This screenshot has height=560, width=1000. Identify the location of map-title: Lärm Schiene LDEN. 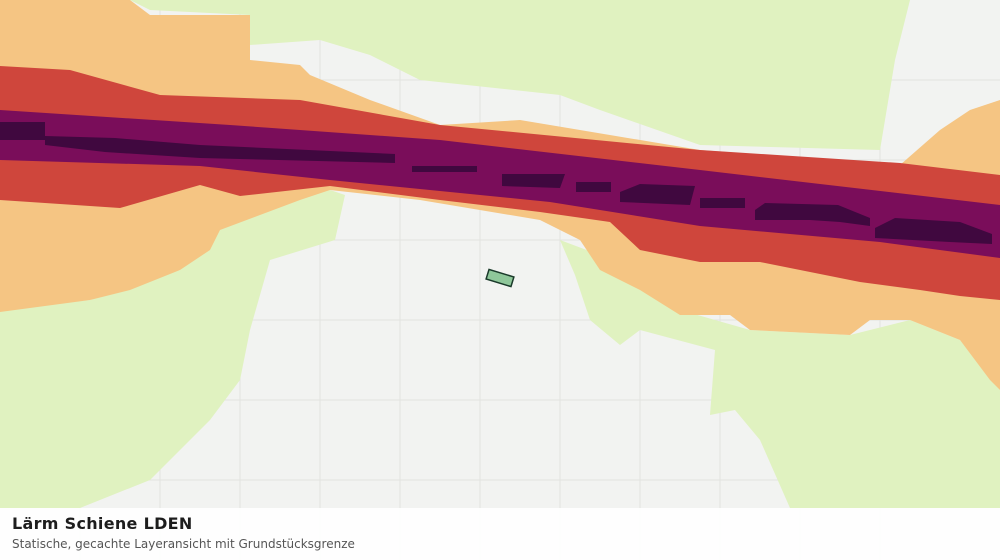
(102, 523).